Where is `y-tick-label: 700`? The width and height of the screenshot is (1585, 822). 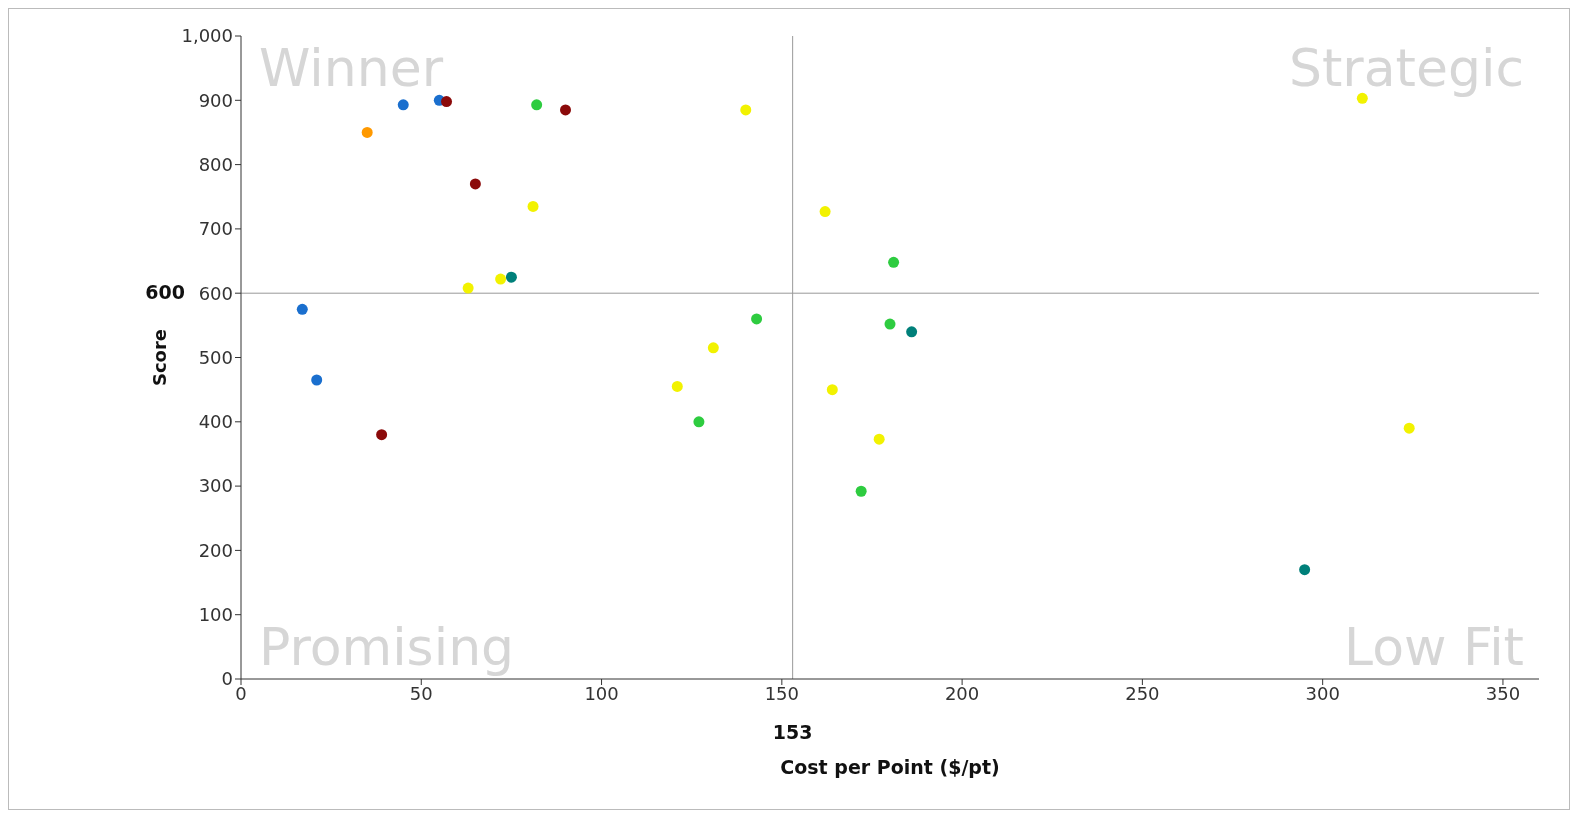 y-tick-label: 700 is located at coordinates (215, 229).